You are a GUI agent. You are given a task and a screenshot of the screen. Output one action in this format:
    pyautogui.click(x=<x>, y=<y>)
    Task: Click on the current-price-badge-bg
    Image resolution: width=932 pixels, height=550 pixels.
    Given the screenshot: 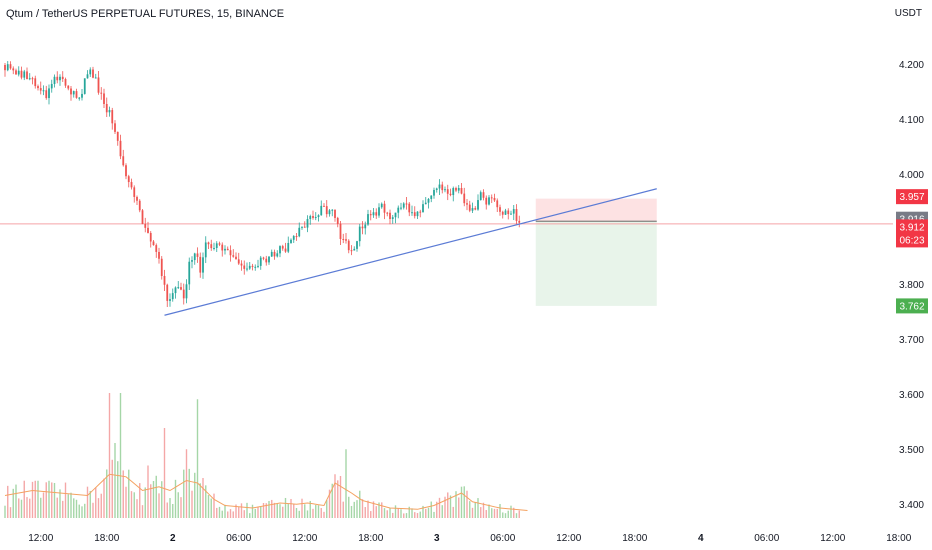 What is the action you would take?
    pyautogui.click(x=912, y=233)
    